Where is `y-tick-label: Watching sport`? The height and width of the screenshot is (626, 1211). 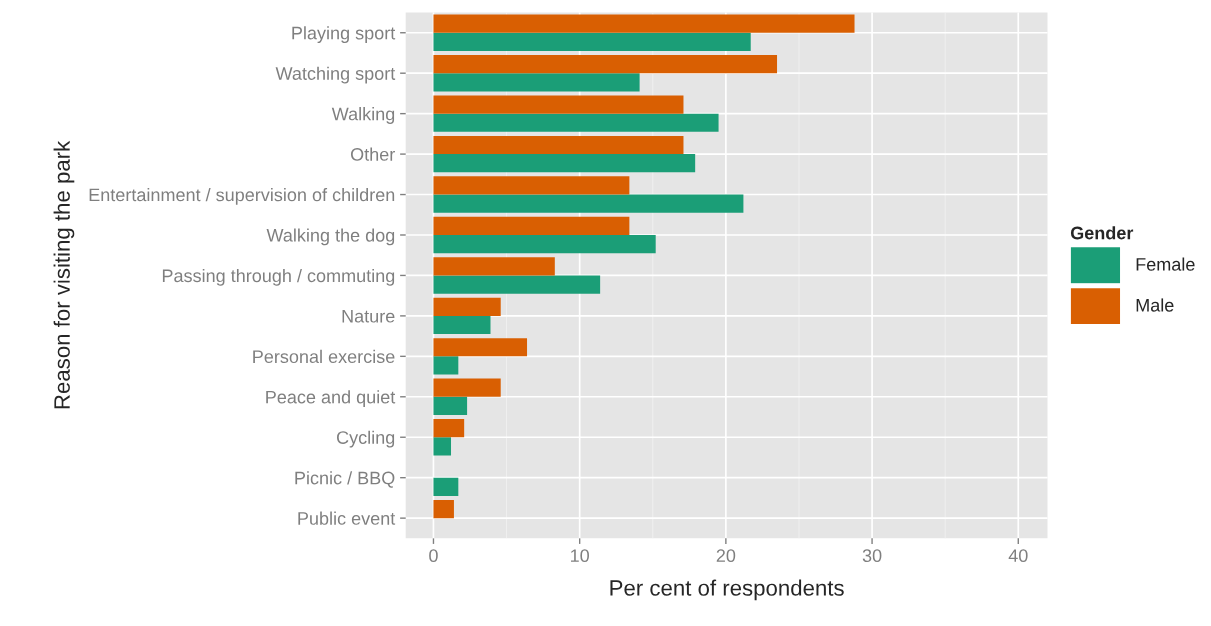
y-tick-label: Watching sport is located at coordinates (335, 75).